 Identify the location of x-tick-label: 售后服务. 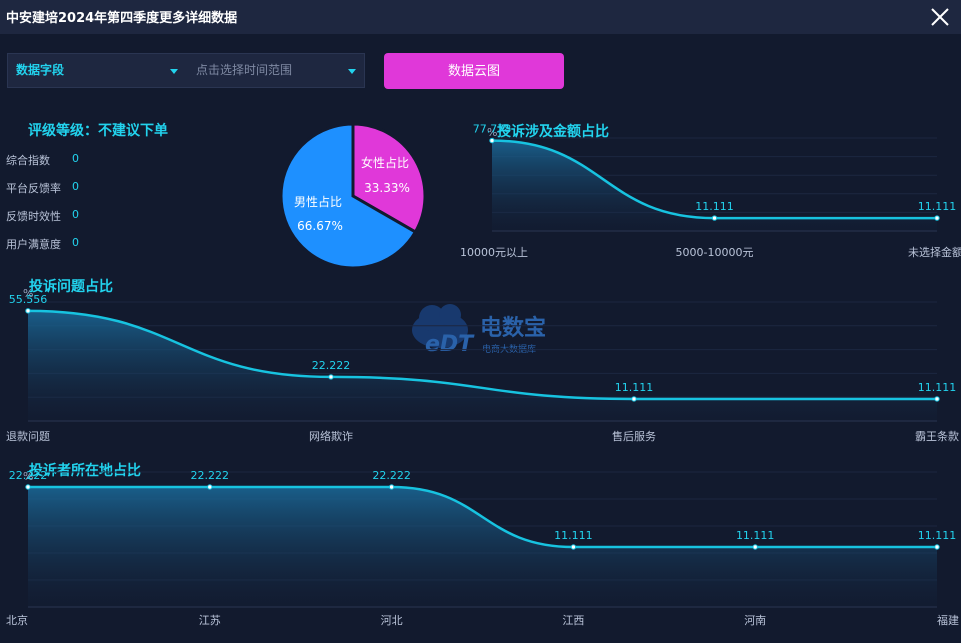
(634, 436).